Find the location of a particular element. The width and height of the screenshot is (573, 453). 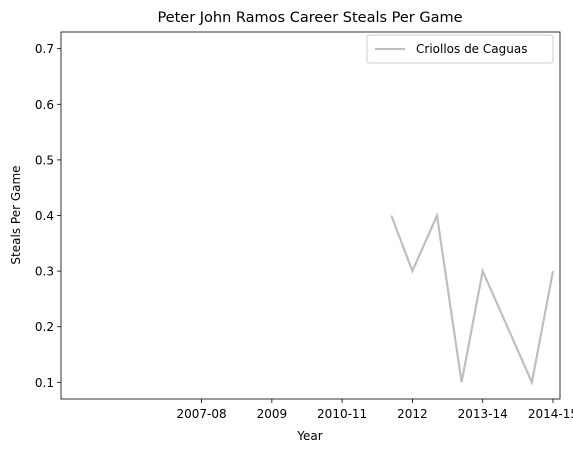

y-tick-label: 0.1 is located at coordinates (44, 383).